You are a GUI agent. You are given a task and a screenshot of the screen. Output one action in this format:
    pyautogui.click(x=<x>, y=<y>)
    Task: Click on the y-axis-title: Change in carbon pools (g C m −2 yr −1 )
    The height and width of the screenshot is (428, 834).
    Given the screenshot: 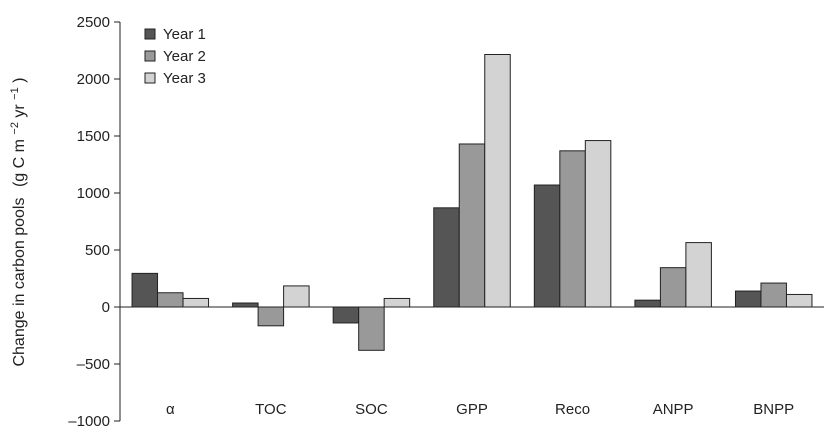 What is the action you would take?
    pyautogui.click(x=18, y=221)
    